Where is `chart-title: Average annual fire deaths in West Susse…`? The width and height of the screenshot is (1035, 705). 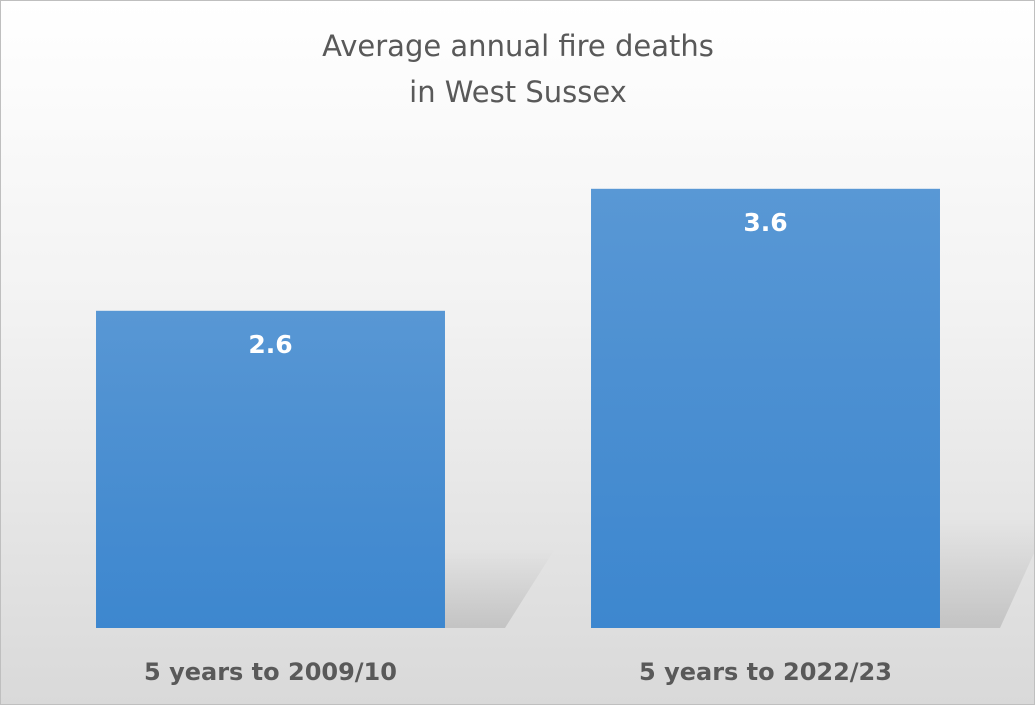
chart-title: Average annual fire deaths in West Susse… is located at coordinates (518, 69).